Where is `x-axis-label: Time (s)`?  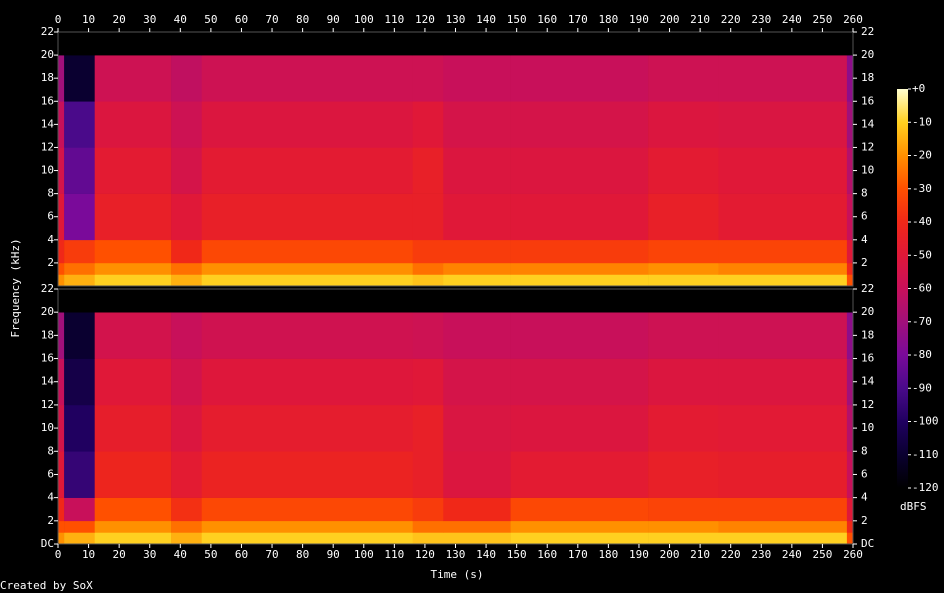 x-axis-label: Time (s) is located at coordinates (457, 574).